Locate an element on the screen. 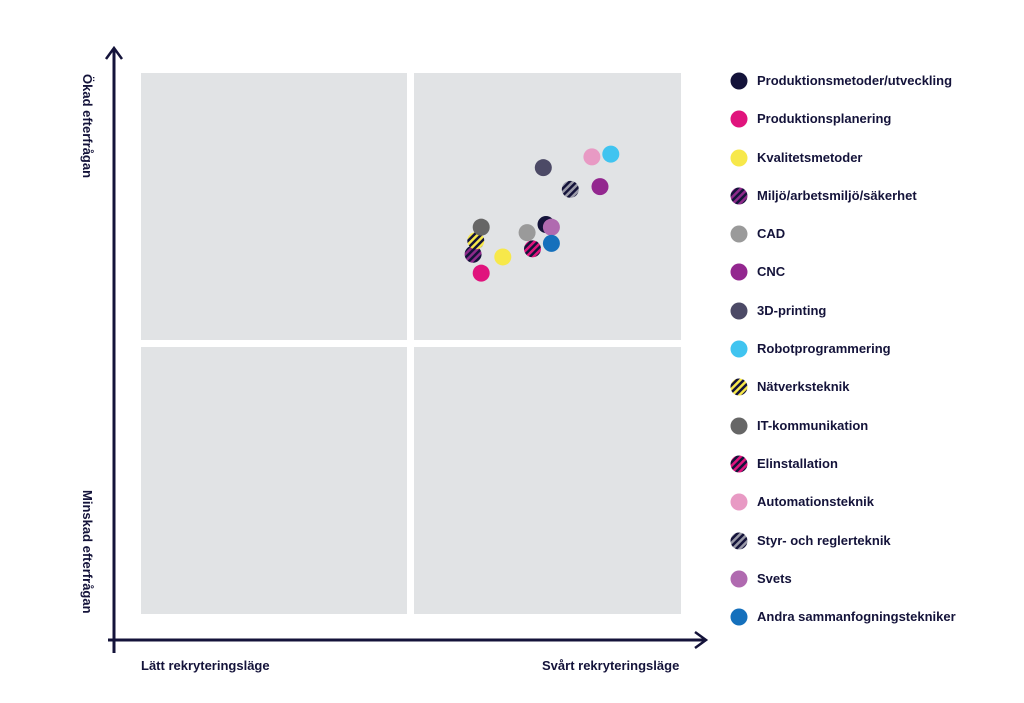 Image resolution: width=1024 pixels, height=703 pixels. y-axis-arrowhead is located at coordinates (114, 52).